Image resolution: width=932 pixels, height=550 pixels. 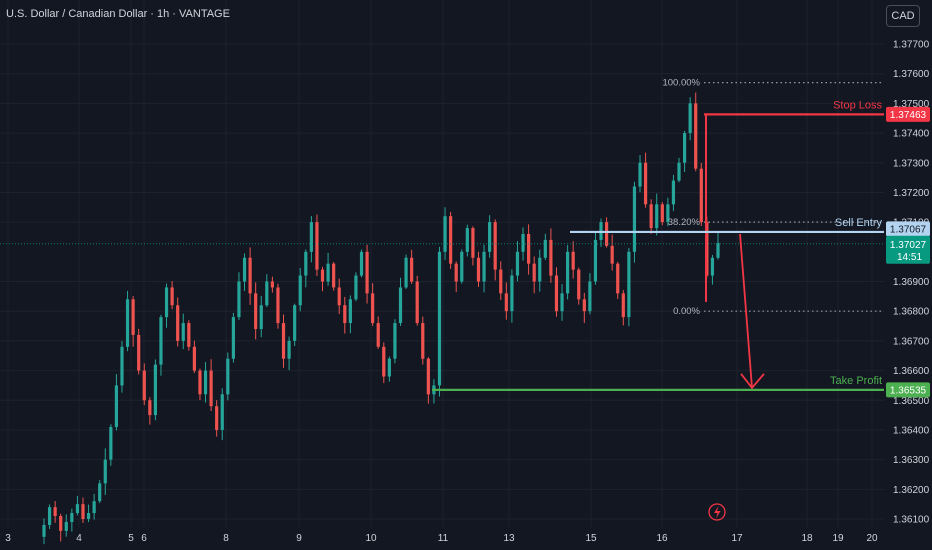 I want to click on price-tick-label: 1.36700, so click(x=911, y=341).